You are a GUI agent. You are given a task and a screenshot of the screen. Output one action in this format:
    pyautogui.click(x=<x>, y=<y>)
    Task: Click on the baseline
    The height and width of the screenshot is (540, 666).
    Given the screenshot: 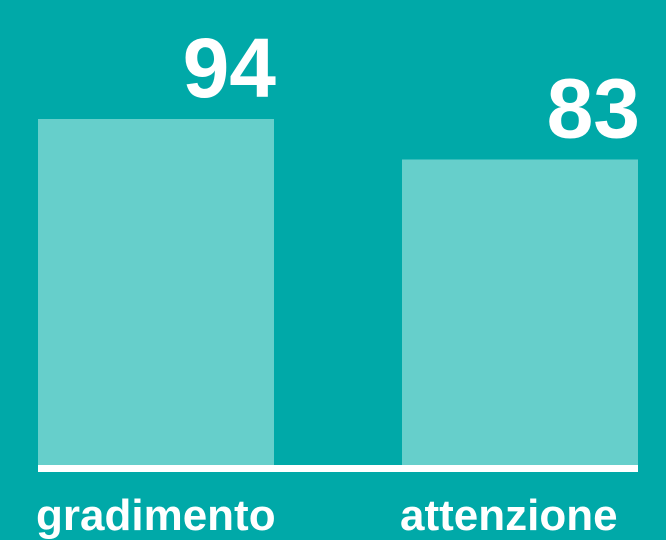 What is the action you would take?
    pyautogui.click(x=338, y=468)
    